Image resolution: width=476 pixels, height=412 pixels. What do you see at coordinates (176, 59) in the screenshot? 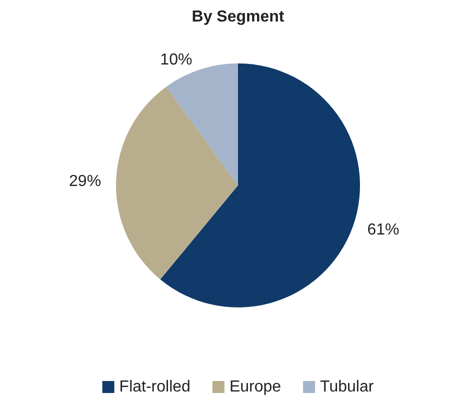
I see `data-label: 10%` at bounding box center [176, 59].